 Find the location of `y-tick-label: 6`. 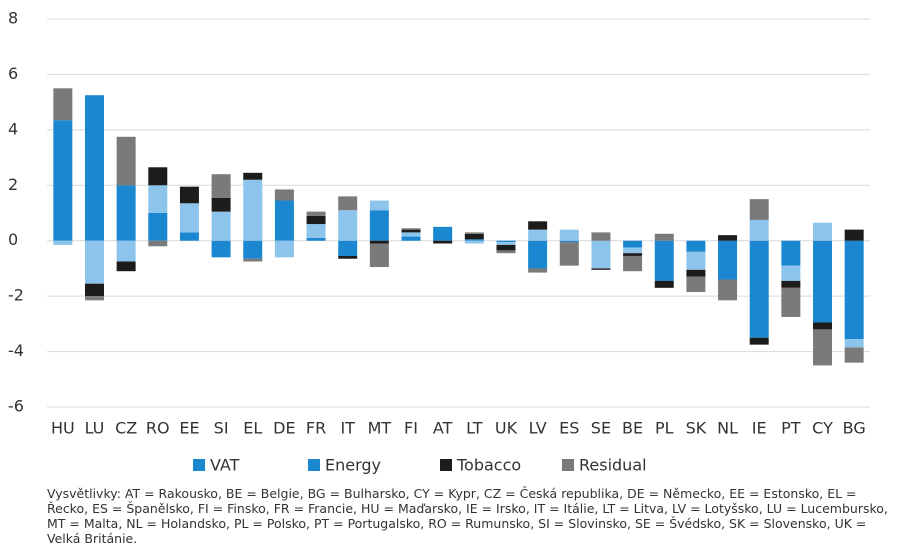

y-tick-label: 6 is located at coordinates (13, 73).